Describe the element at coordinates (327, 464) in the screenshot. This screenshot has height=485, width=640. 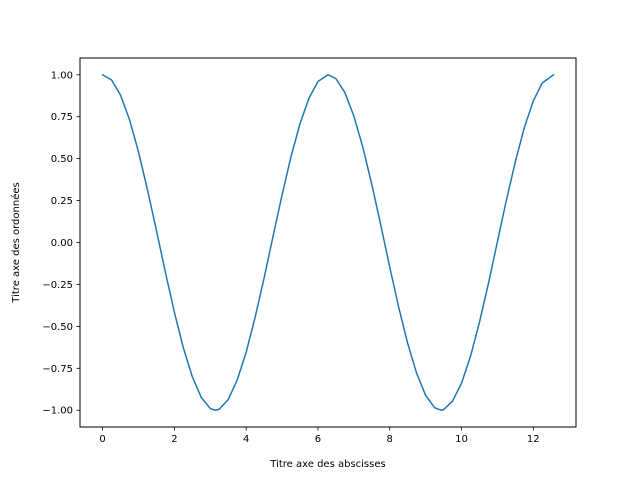
I see `x-axis-label: Titre axe des abscisses` at that location.